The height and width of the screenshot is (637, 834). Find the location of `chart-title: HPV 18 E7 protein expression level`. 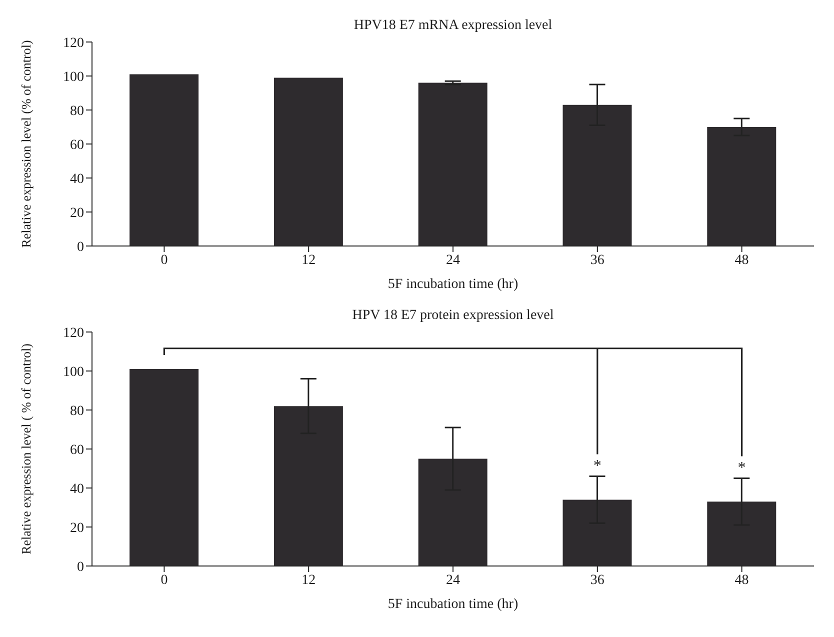

chart-title: HPV 18 E7 protein expression level is located at coordinates (453, 316).